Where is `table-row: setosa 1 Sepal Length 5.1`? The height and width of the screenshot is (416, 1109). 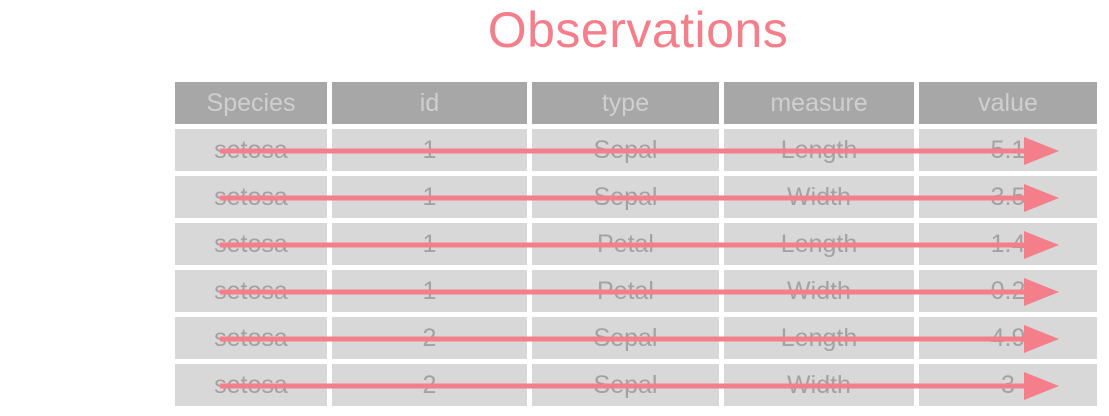 table-row: setosa 1 Sepal Length 5.1 is located at coordinates (641, 150).